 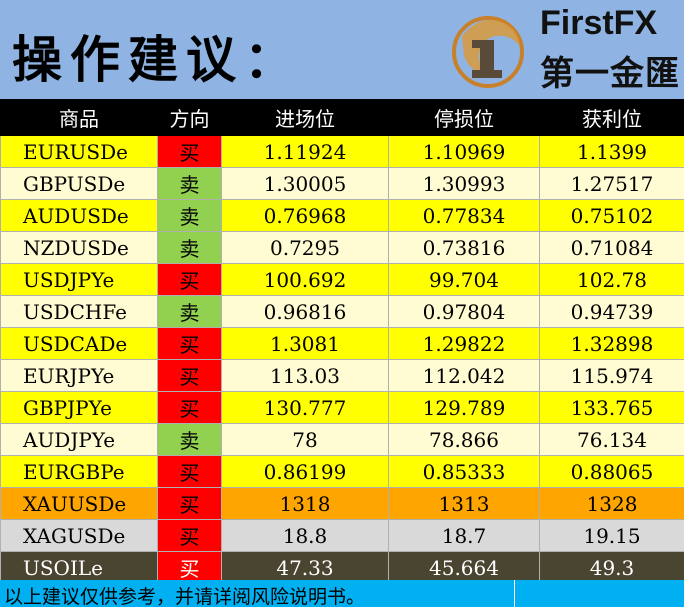 I want to click on stop-cell: 1313, so click(x=464, y=504).